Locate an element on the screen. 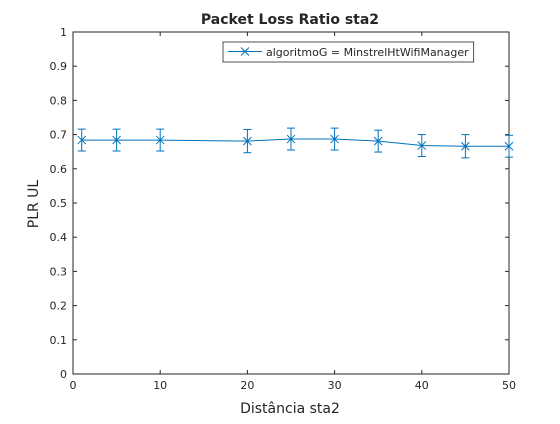 The width and height of the screenshot is (560, 424). x-tick-label: 40 is located at coordinates (422, 385).